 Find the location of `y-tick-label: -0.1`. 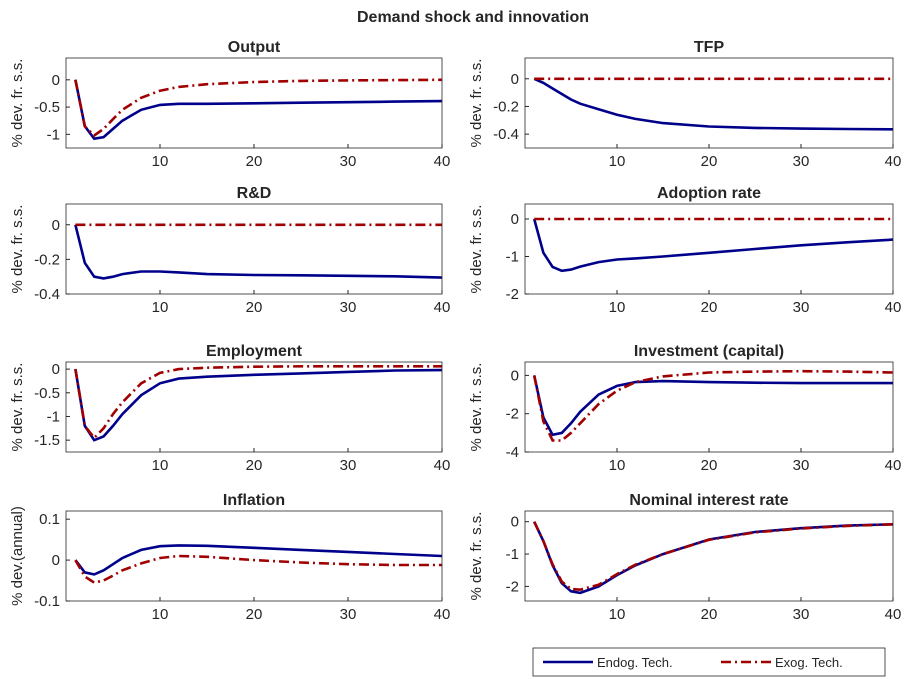

y-tick-label: -0.1 is located at coordinates (47, 601).